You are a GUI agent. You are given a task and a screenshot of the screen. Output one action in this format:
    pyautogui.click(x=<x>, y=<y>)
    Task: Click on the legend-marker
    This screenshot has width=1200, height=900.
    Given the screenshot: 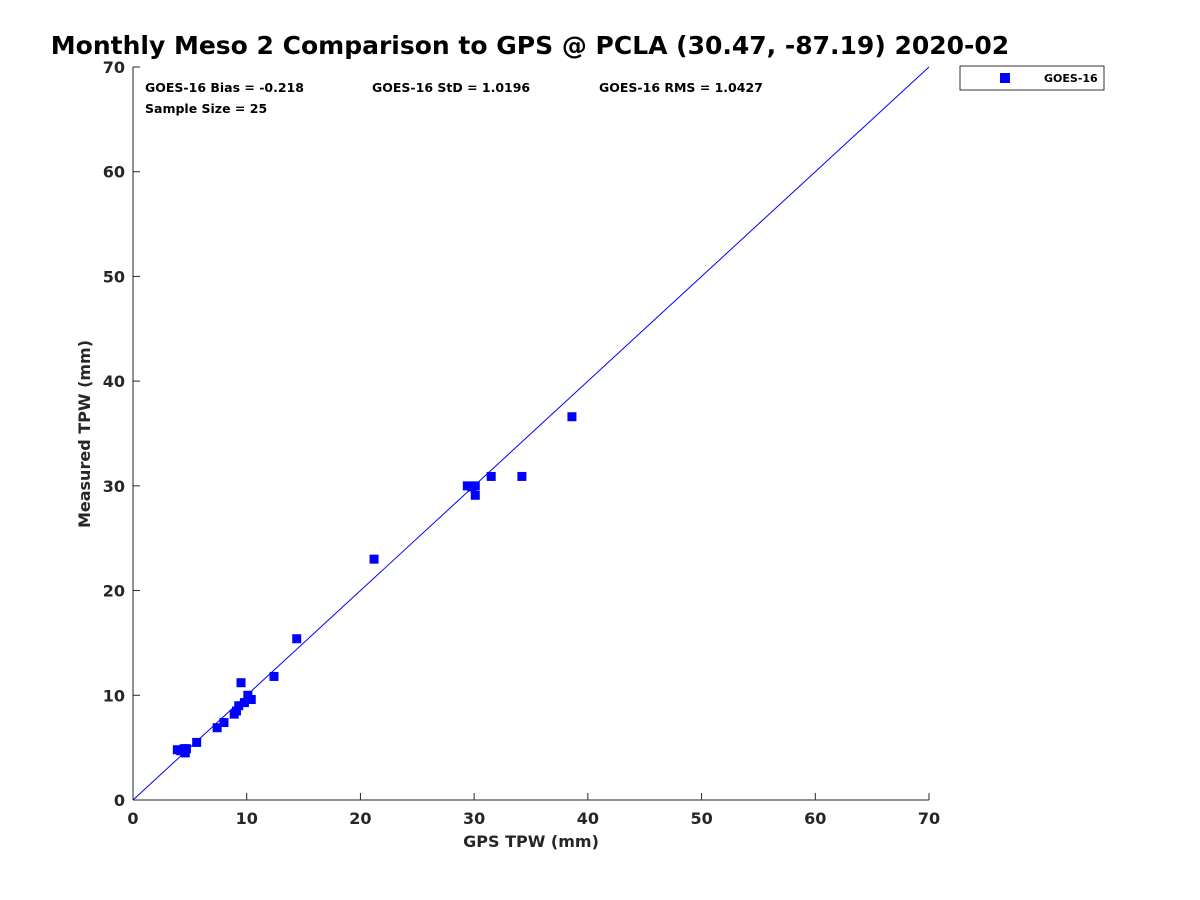 What is the action you would take?
    pyautogui.click(x=1005, y=78)
    